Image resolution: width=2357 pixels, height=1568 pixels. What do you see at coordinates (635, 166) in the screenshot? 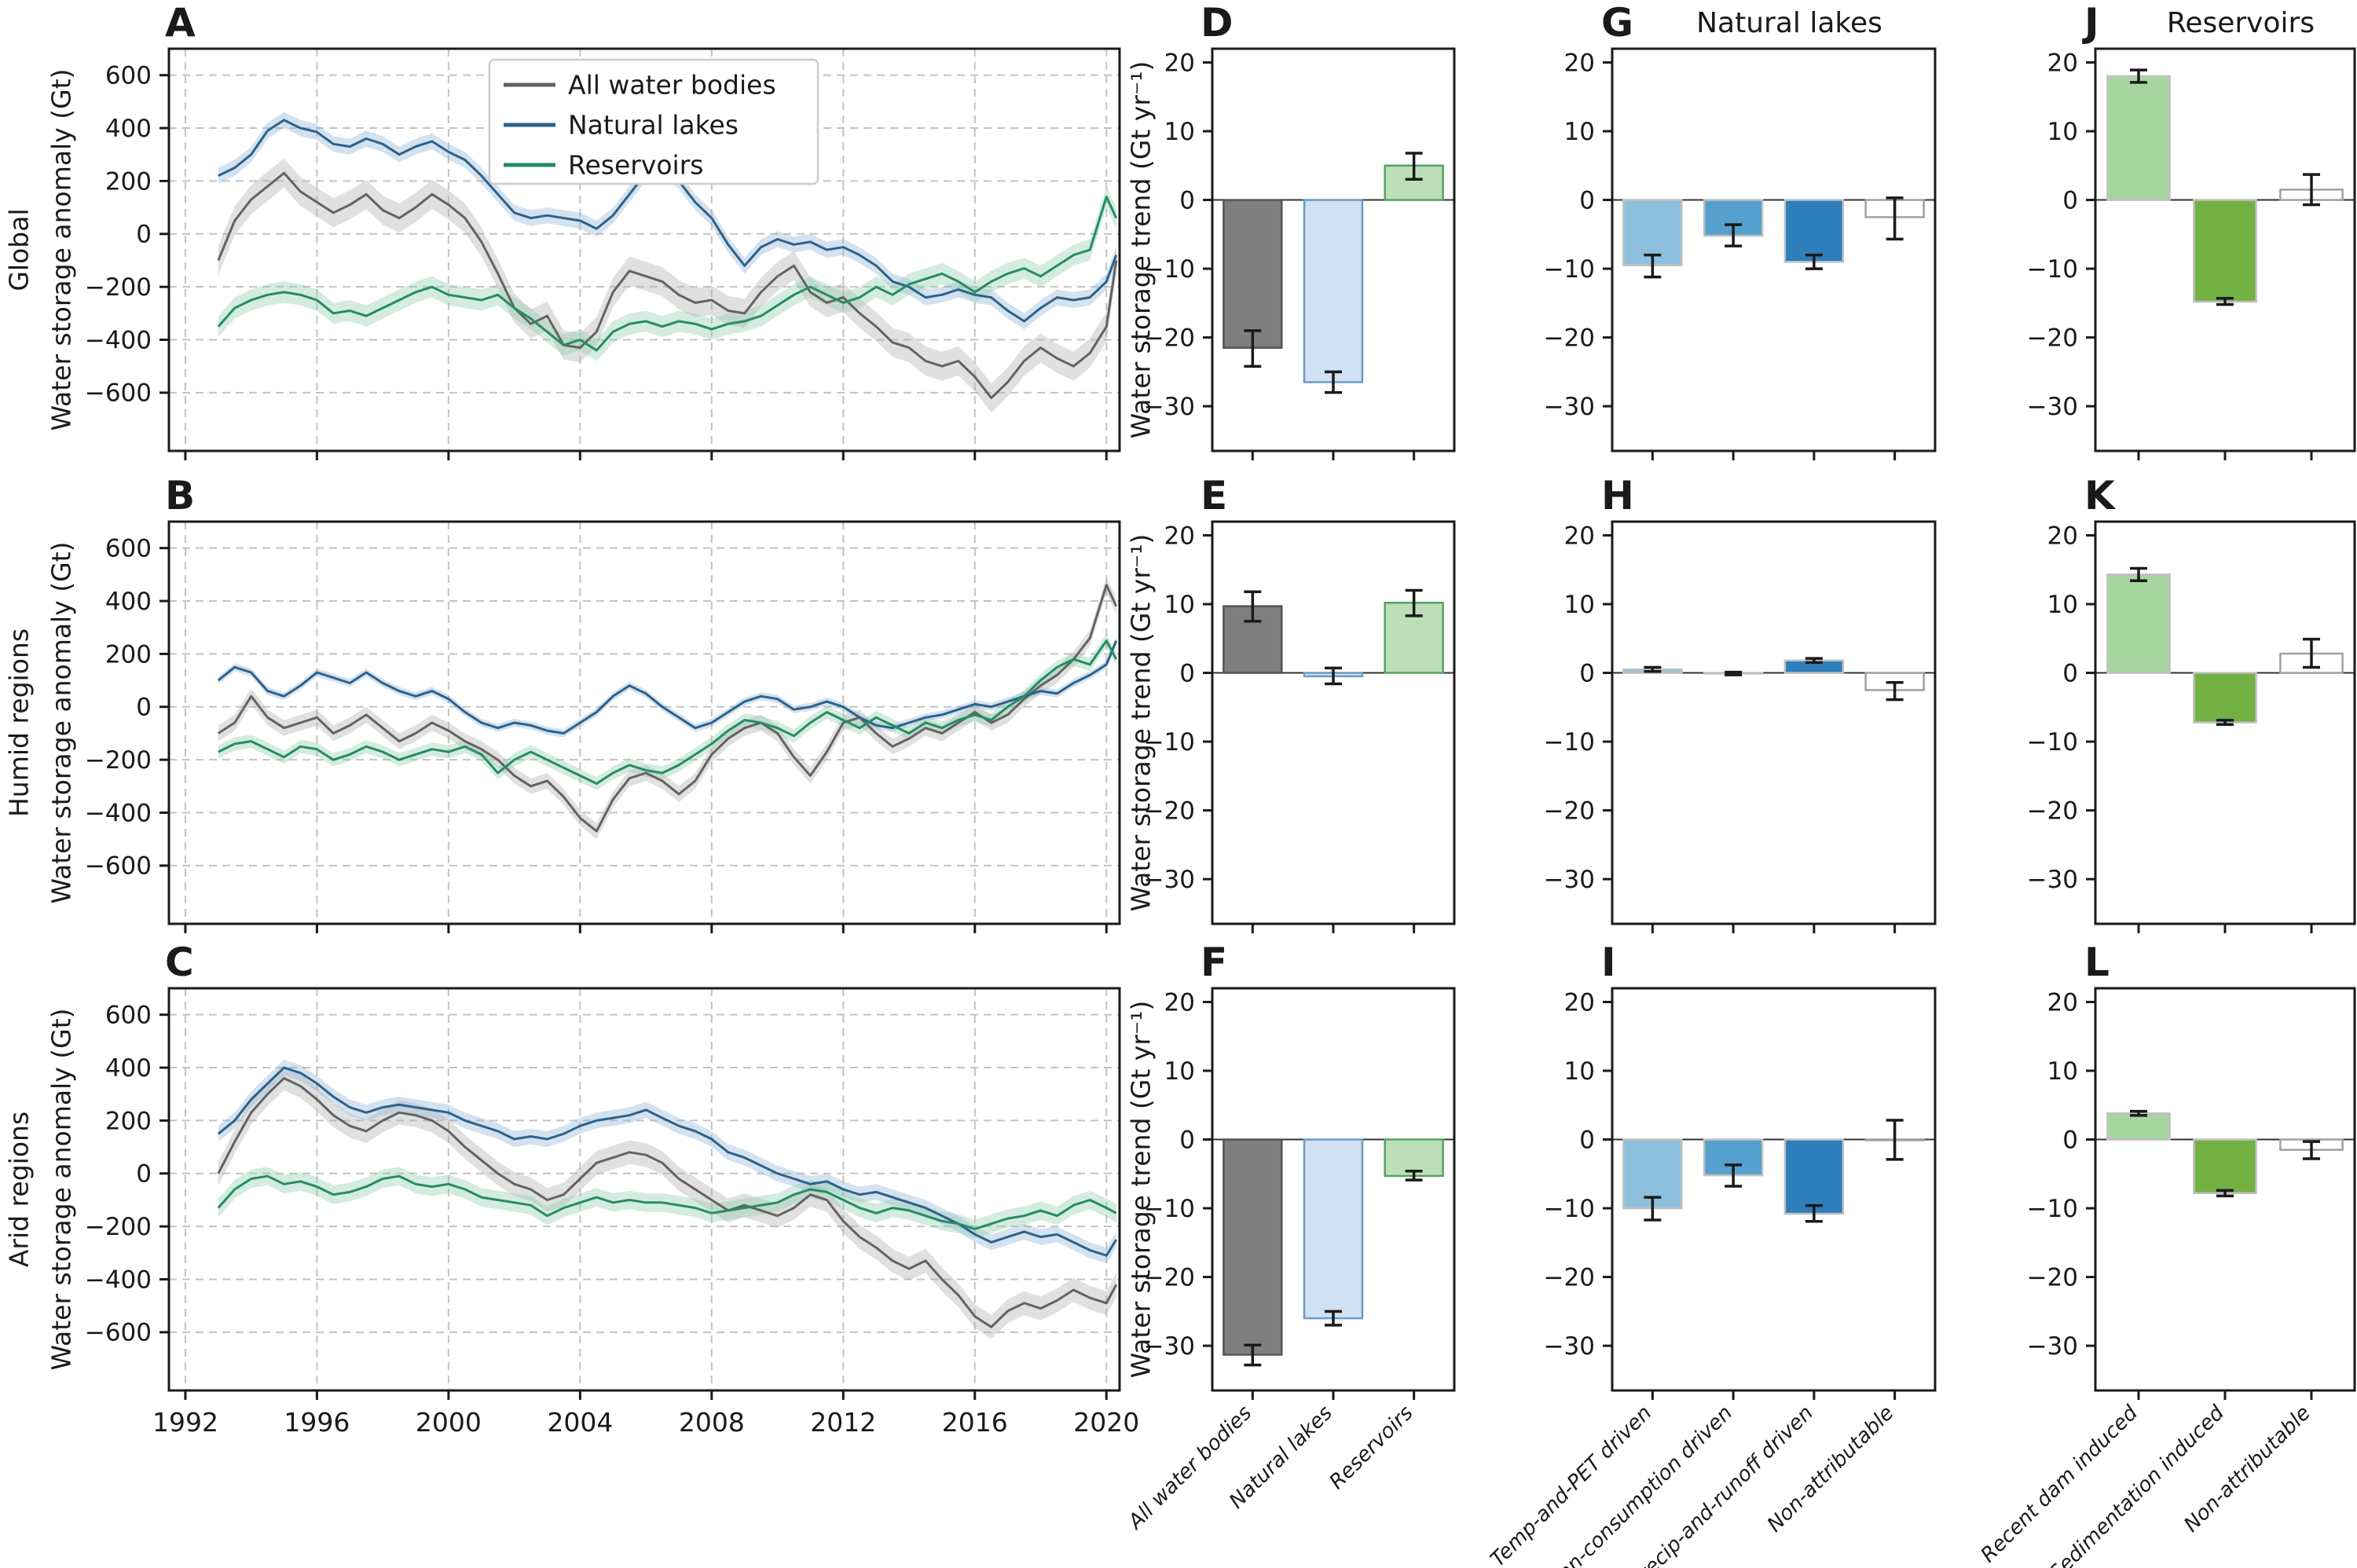
I see `legend-label: Reservoirs` at bounding box center [635, 166].